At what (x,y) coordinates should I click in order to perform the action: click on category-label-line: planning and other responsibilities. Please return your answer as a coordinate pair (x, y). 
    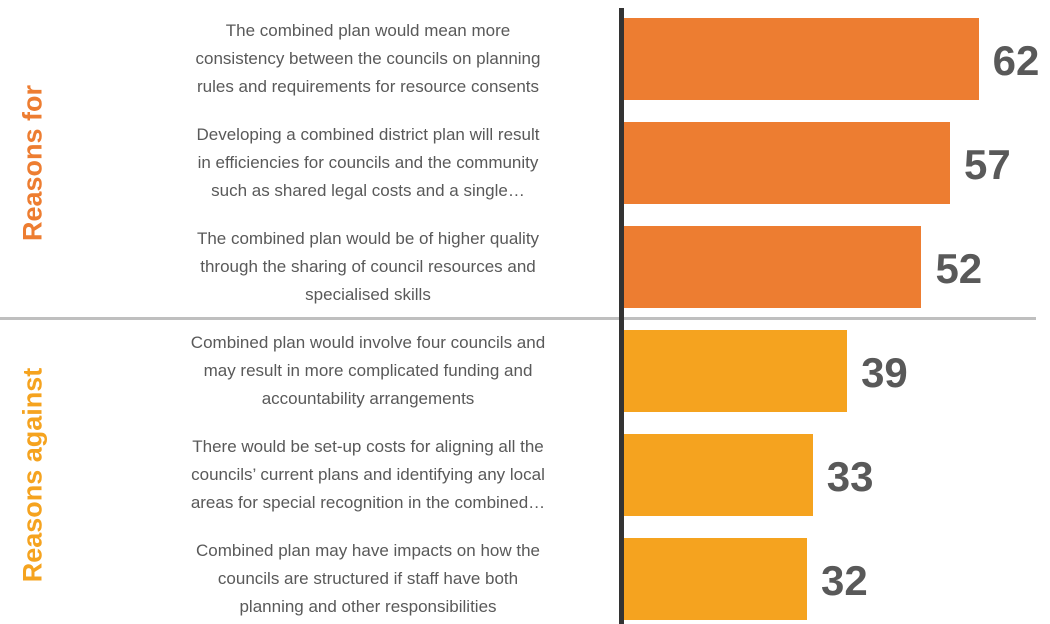
    Looking at the image, I should click on (368, 606).